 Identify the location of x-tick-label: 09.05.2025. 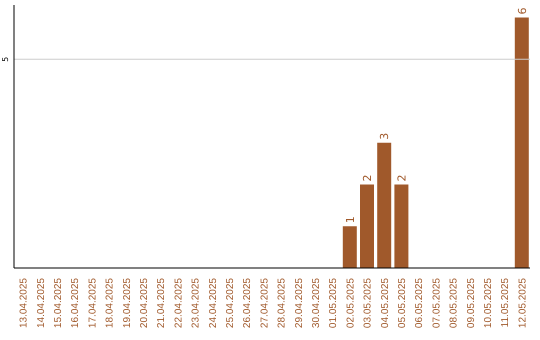
(471, 303).